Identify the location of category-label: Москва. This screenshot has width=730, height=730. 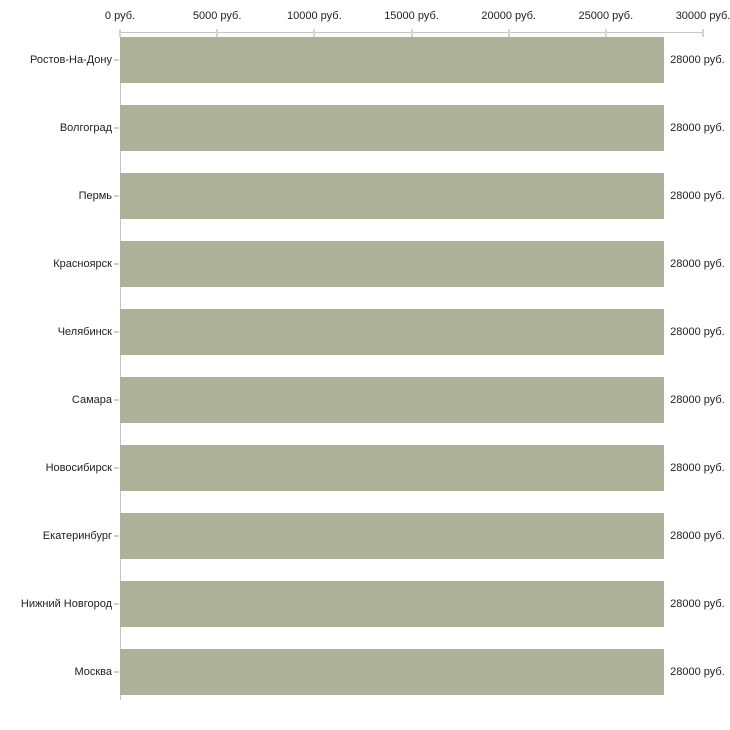
(93, 672).